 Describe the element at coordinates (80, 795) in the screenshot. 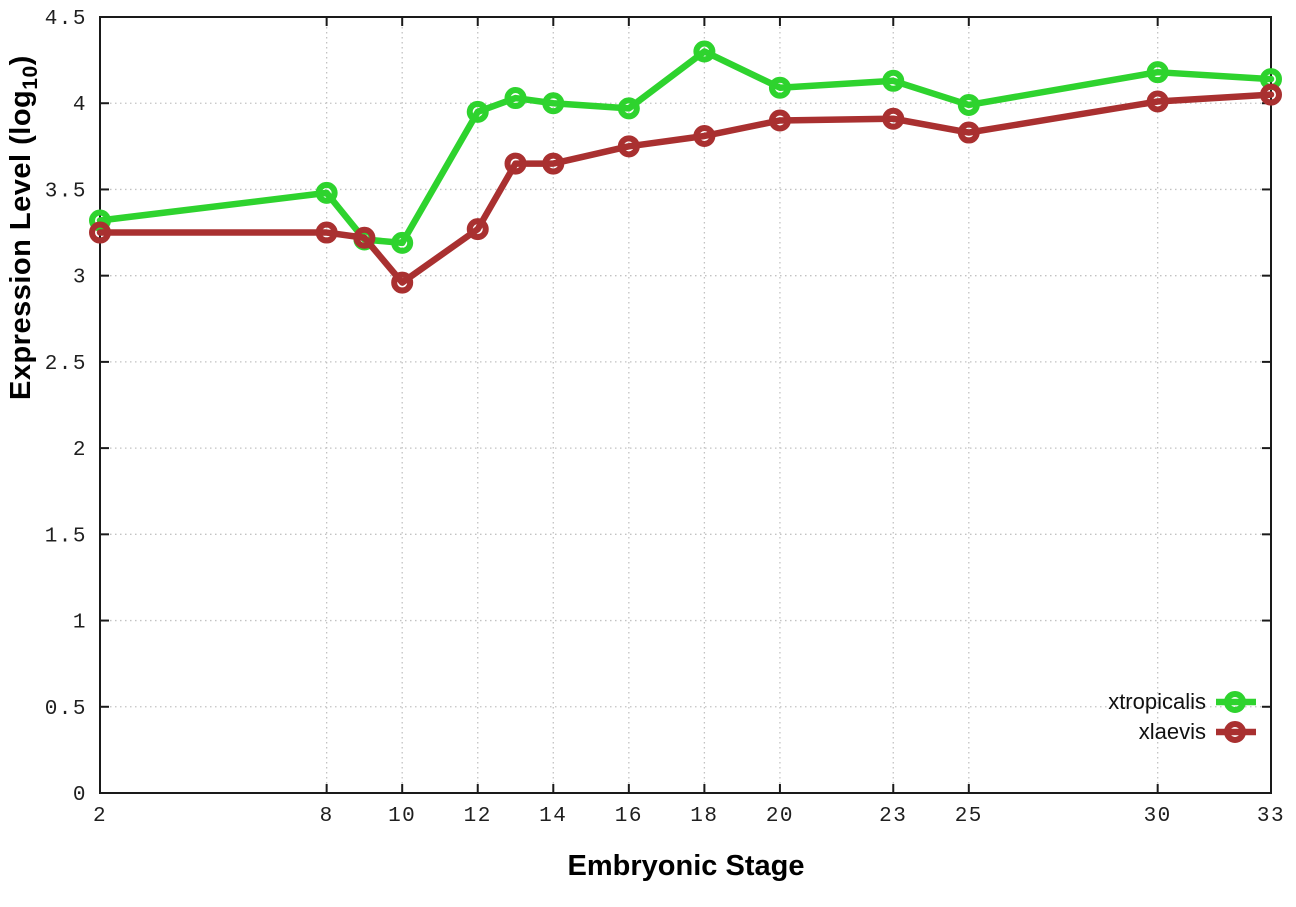

I see `svg-text: 0` at that location.